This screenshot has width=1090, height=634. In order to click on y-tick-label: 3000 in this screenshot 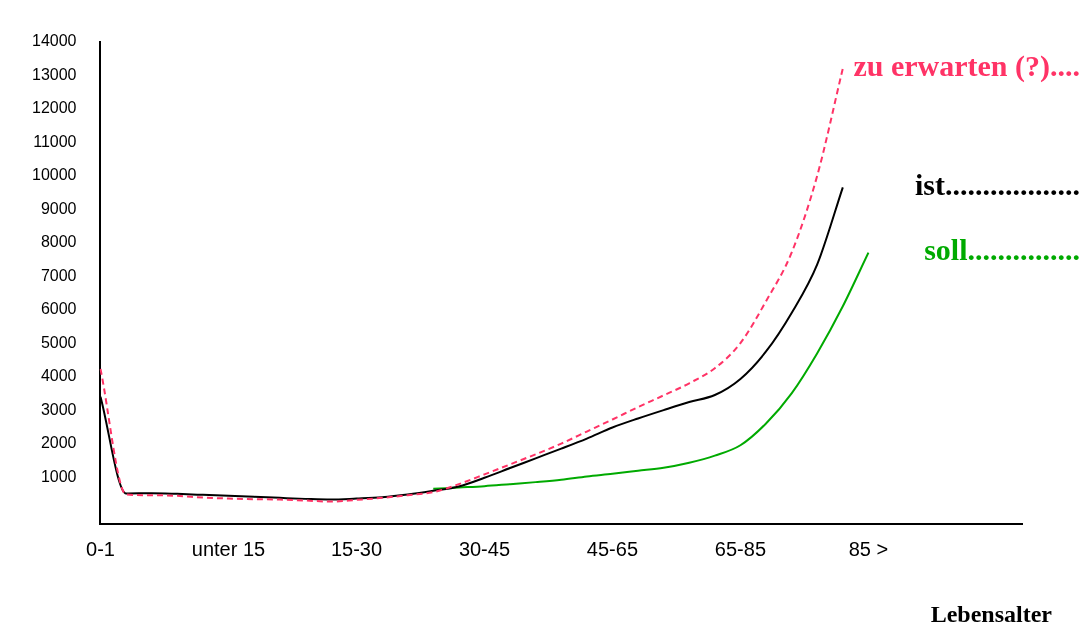, I will do `click(58, 409)`.